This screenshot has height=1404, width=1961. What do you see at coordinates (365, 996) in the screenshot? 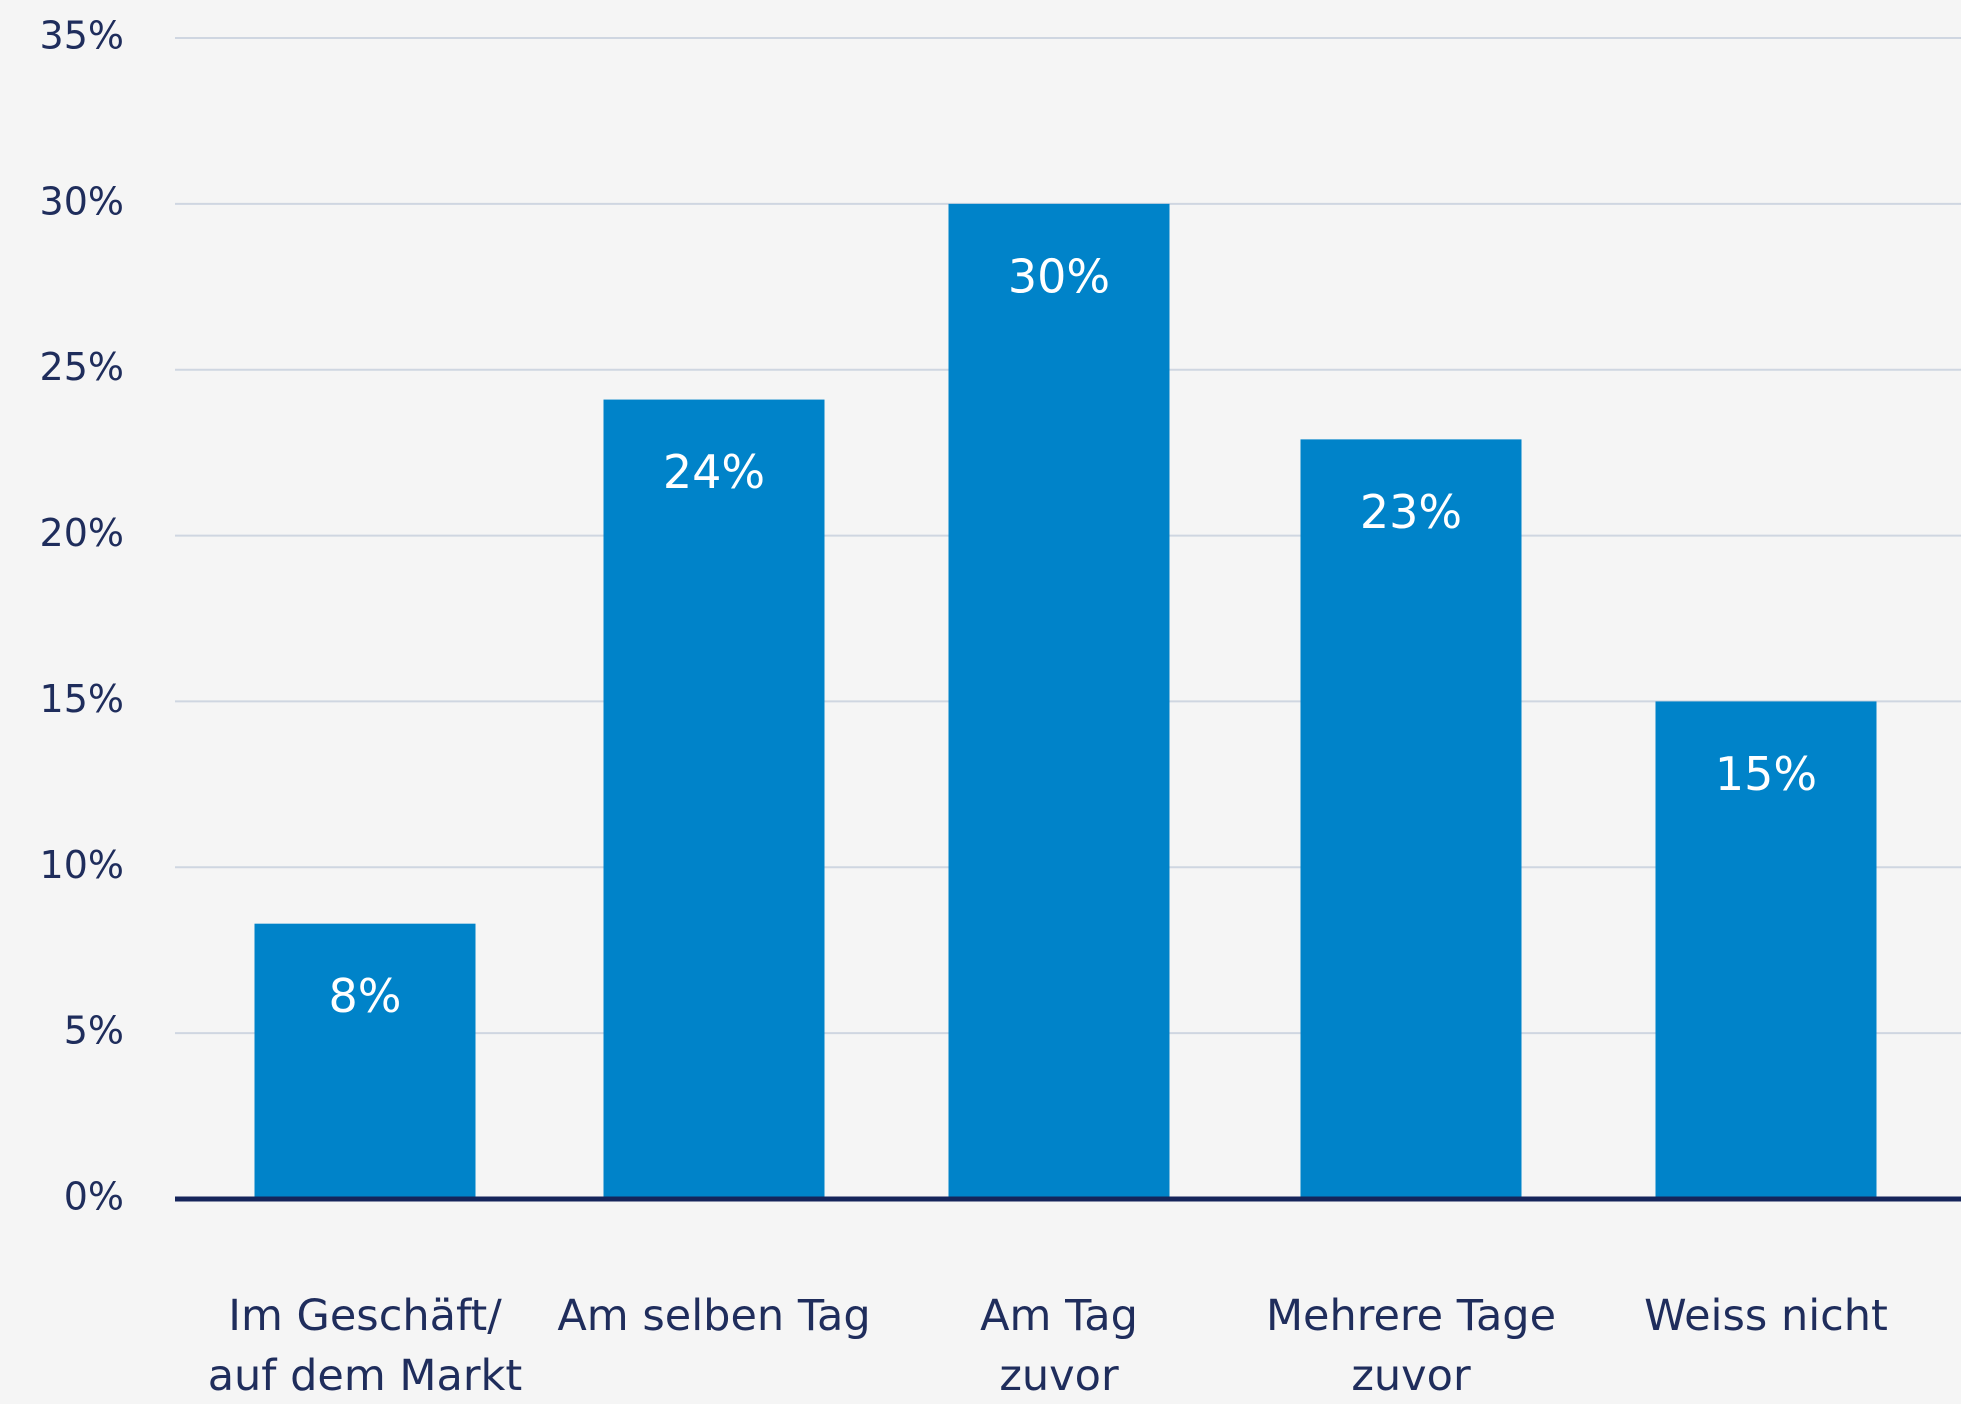
I see `data-label: 8%` at bounding box center [365, 996].